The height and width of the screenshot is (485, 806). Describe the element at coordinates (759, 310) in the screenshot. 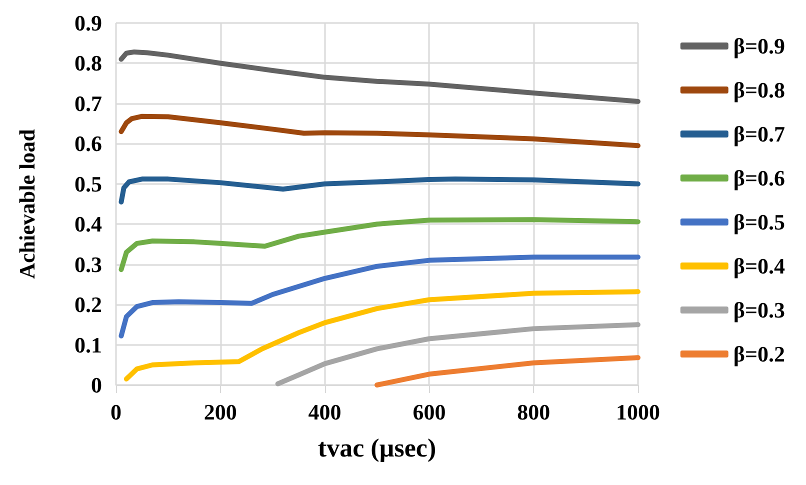

I see `legend-label: β=0.3` at that location.